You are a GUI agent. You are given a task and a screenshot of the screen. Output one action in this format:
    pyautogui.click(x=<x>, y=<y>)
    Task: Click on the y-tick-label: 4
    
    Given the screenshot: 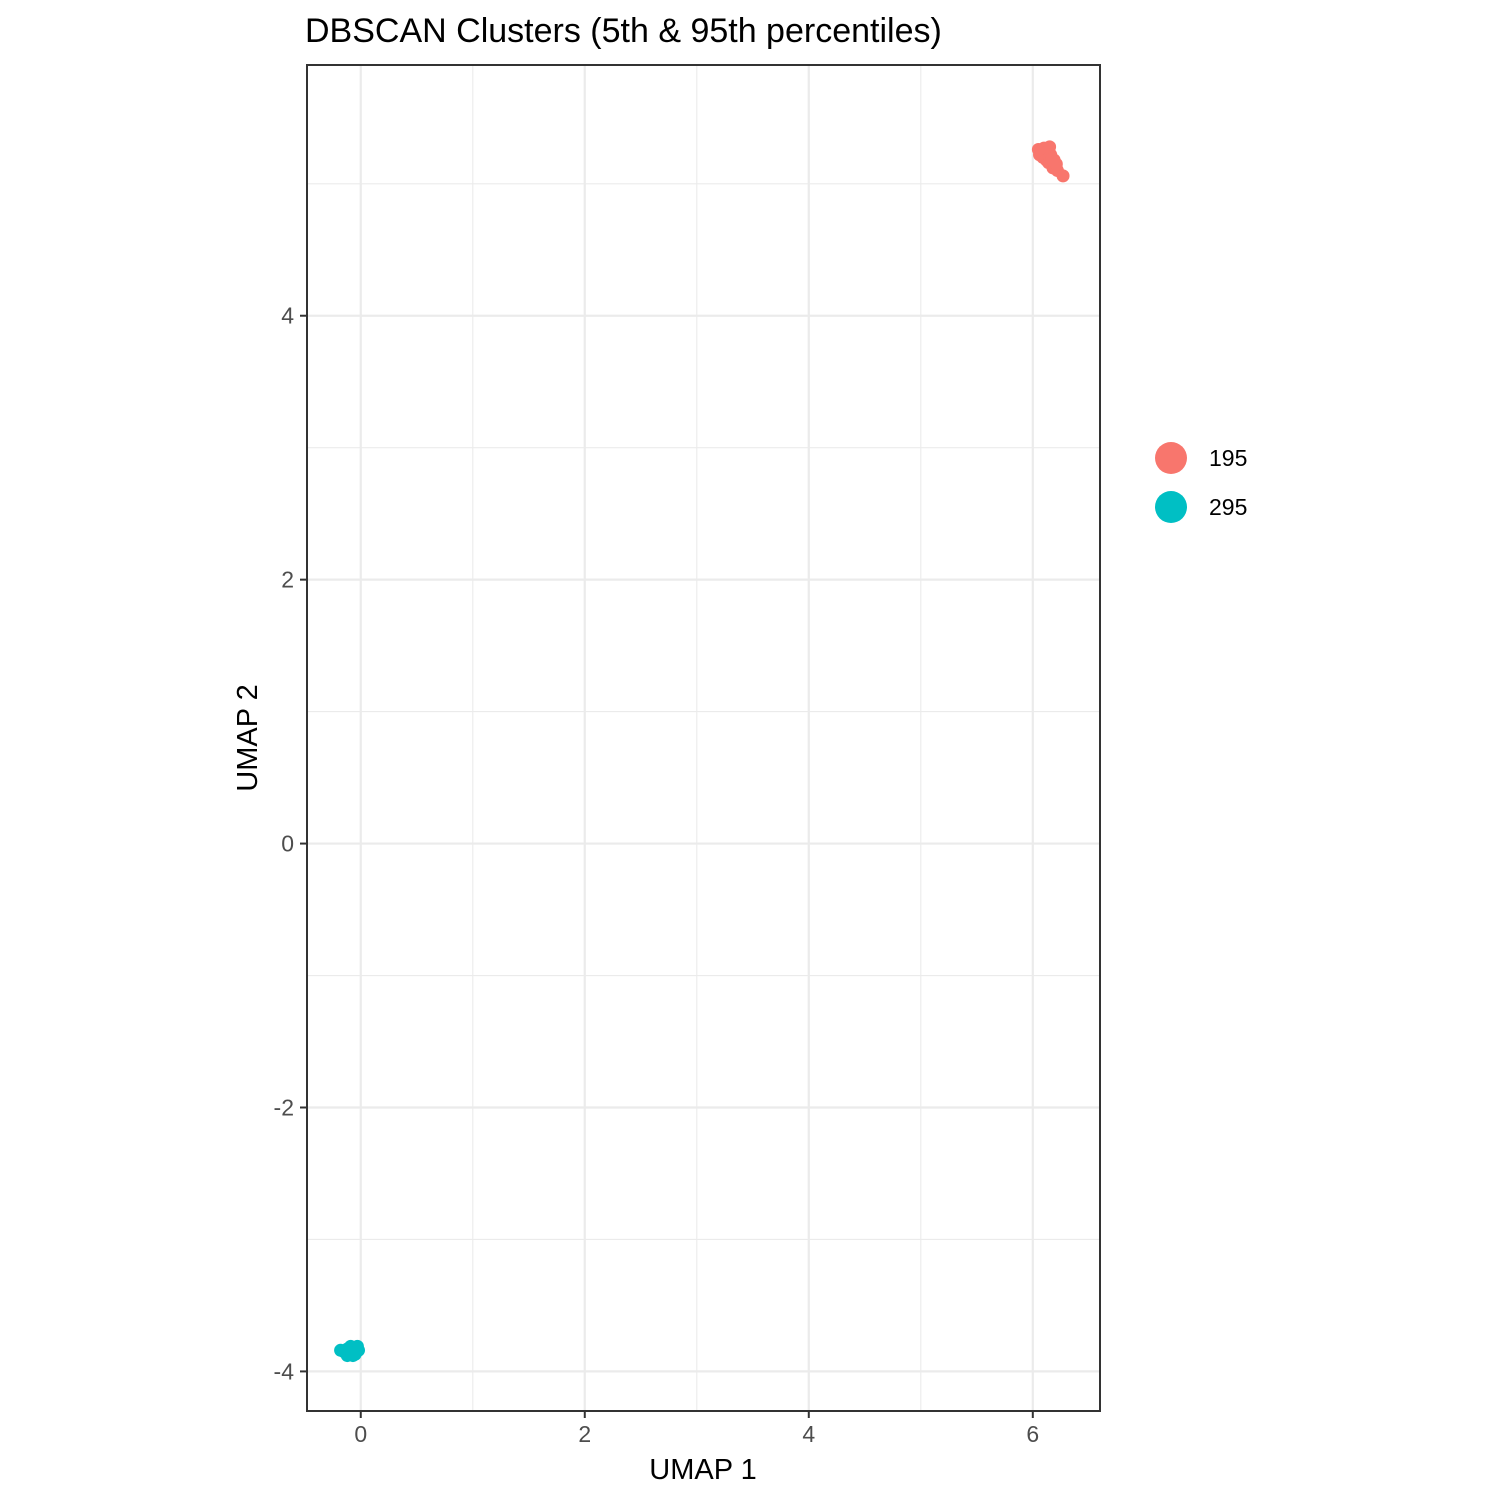 What is the action you would take?
    pyautogui.click(x=287, y=316)
    